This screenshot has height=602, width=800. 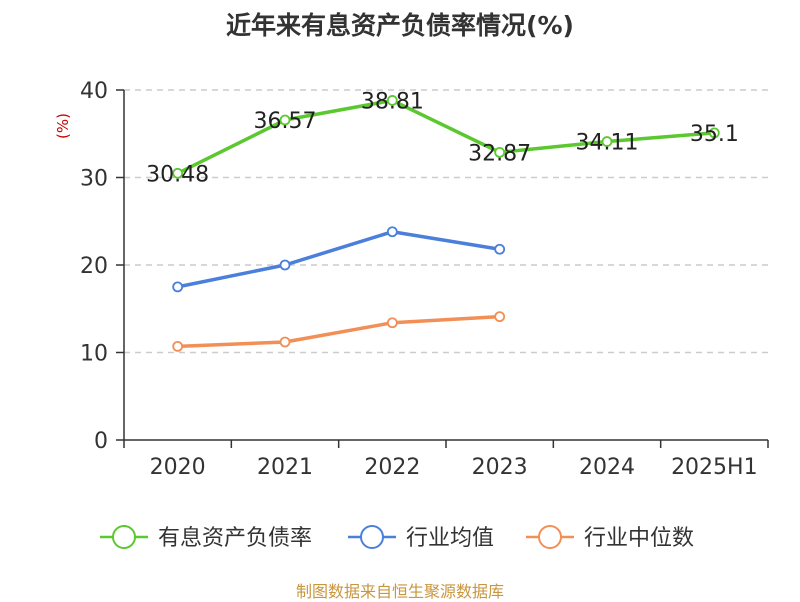 What do you see at coordinates (94, 266) in the screenshot?
I see `y-tick-label: 20` at bounding box center [94, 266].